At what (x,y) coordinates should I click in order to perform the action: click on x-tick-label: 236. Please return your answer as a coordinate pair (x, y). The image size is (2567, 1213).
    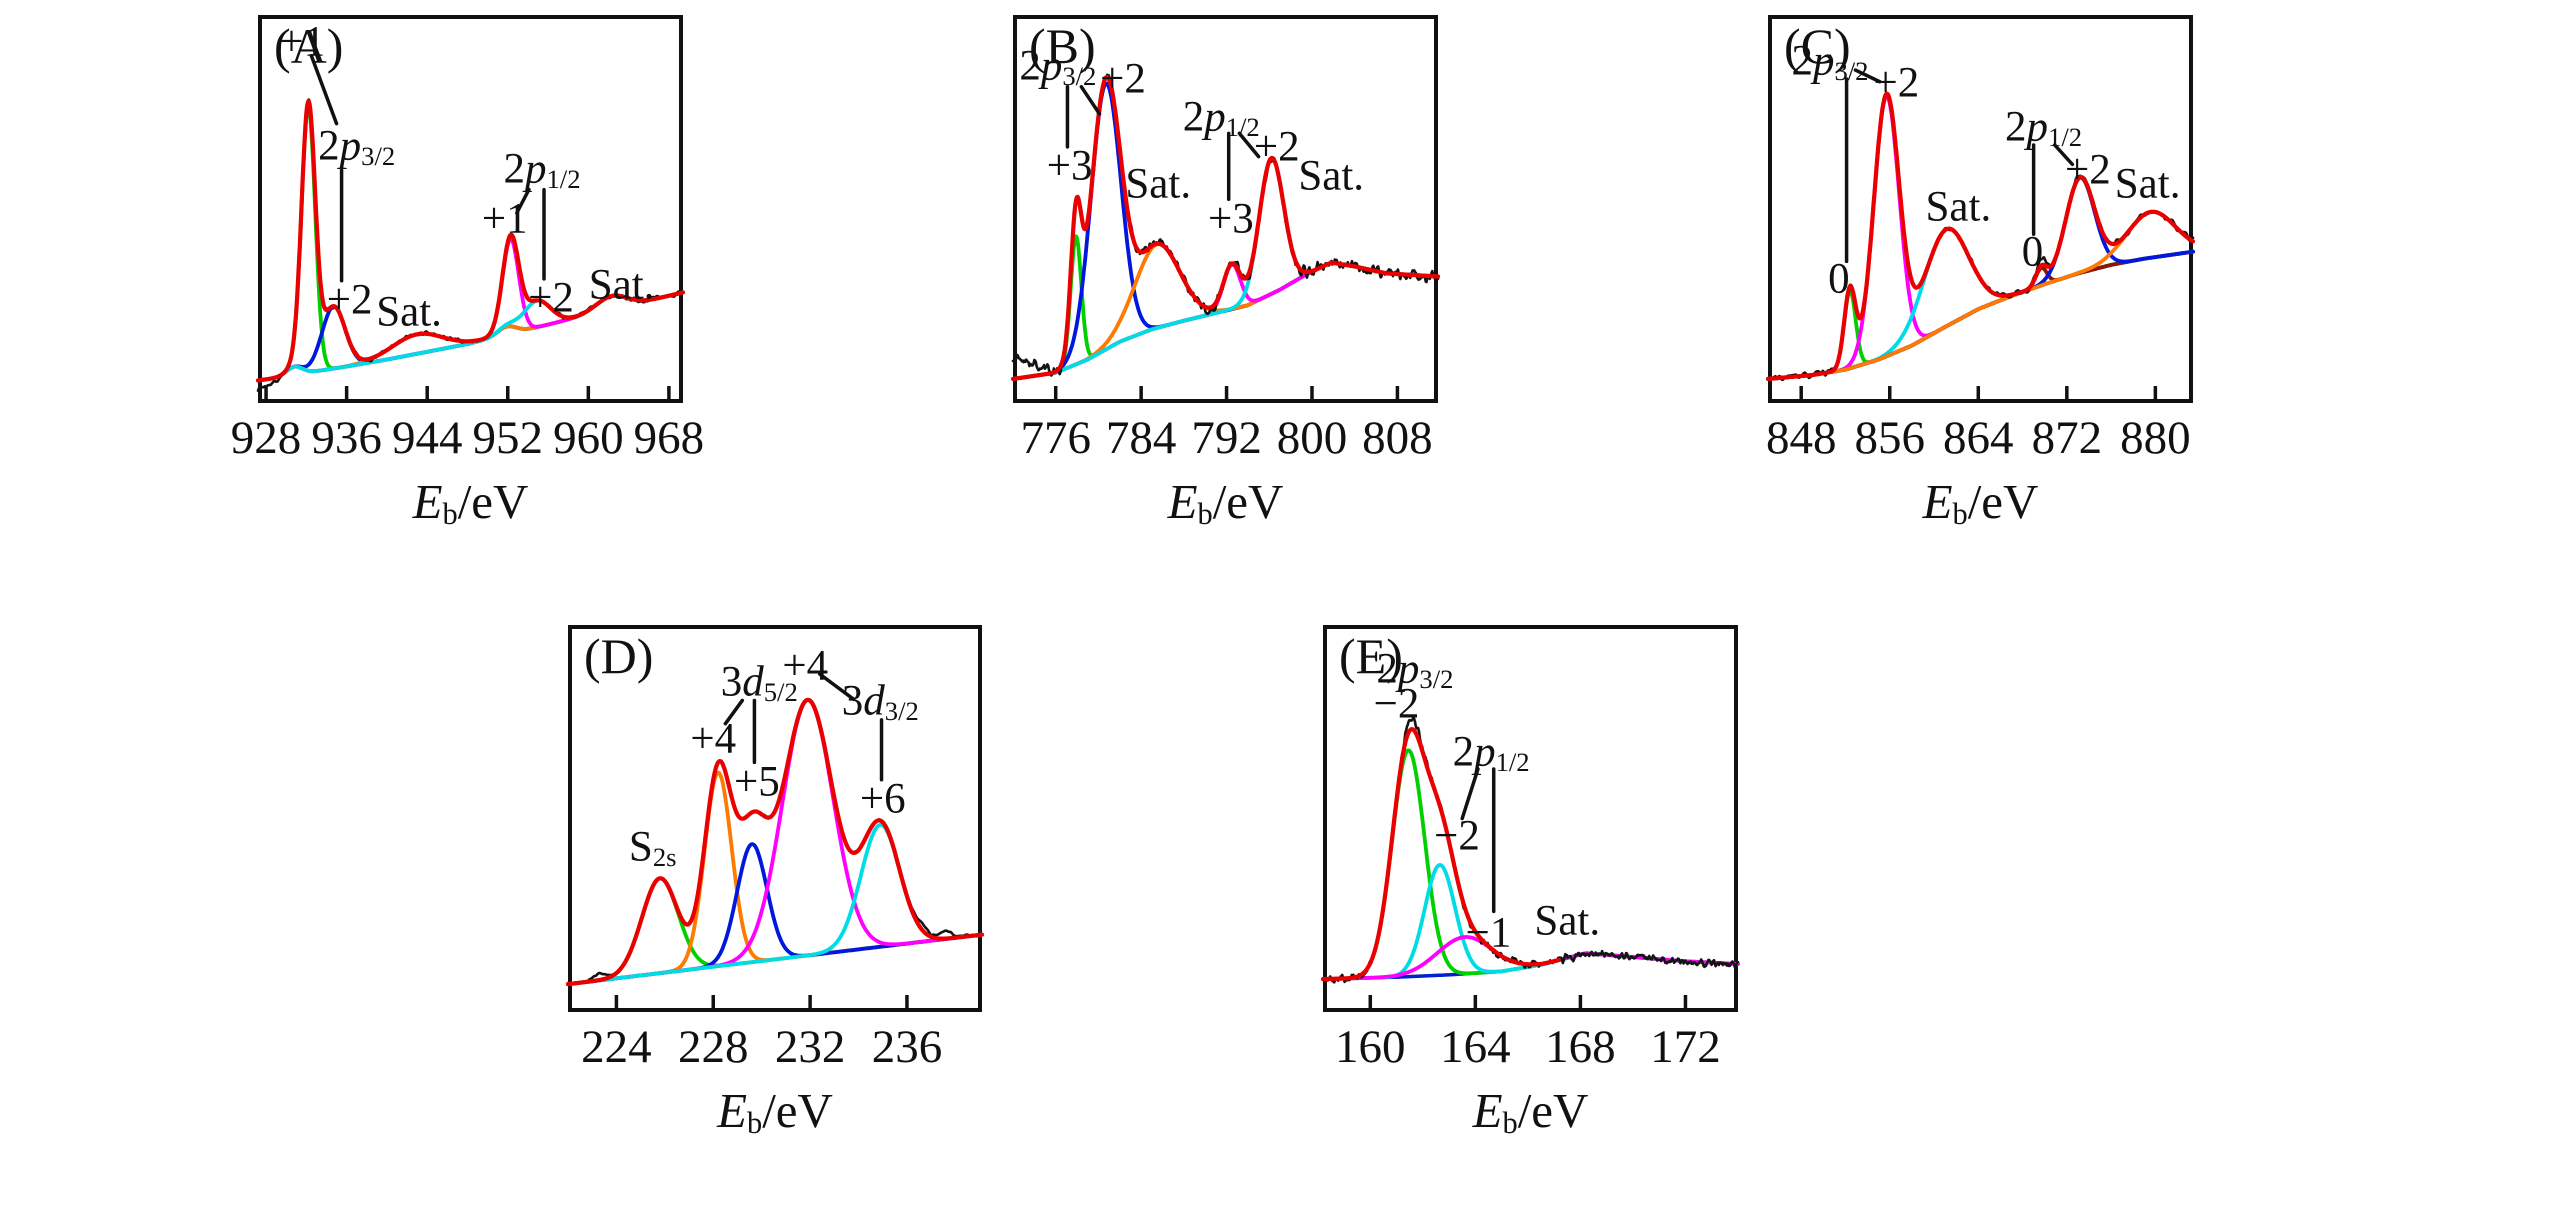
    Looking at the image, I should click on (907, 1047).